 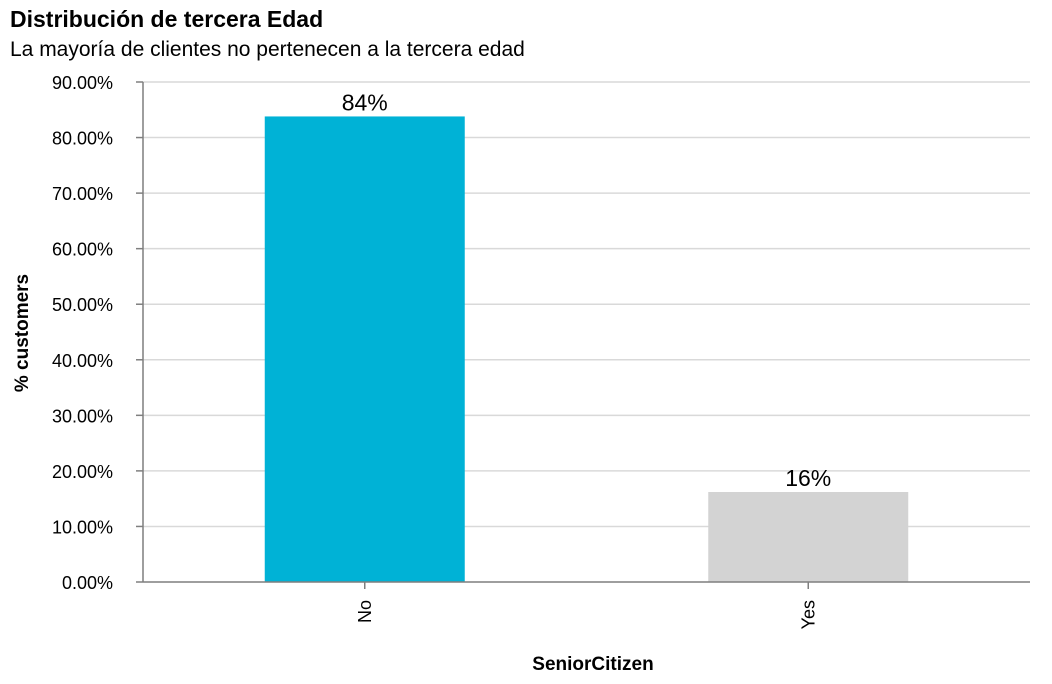 What do you see at coordinates (82, 472) in the screenshot?
I see `y-tick-label: 20.00%` at bounding box center [82, 472].